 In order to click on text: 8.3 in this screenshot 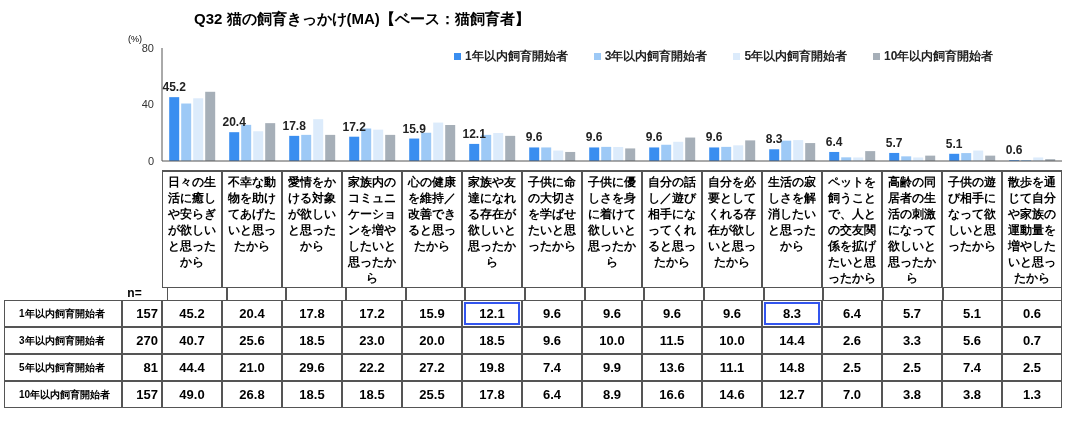, I will do `click(774, 139)`.